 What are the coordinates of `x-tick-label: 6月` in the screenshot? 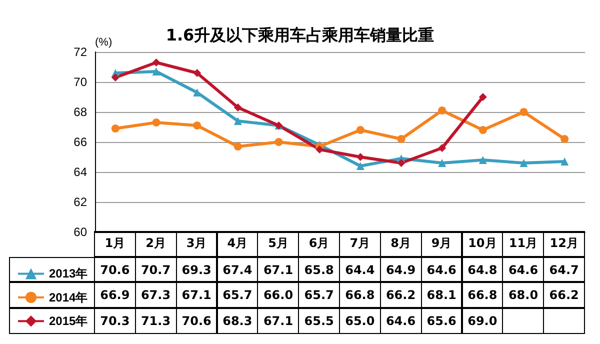 It's located at (319, 244).